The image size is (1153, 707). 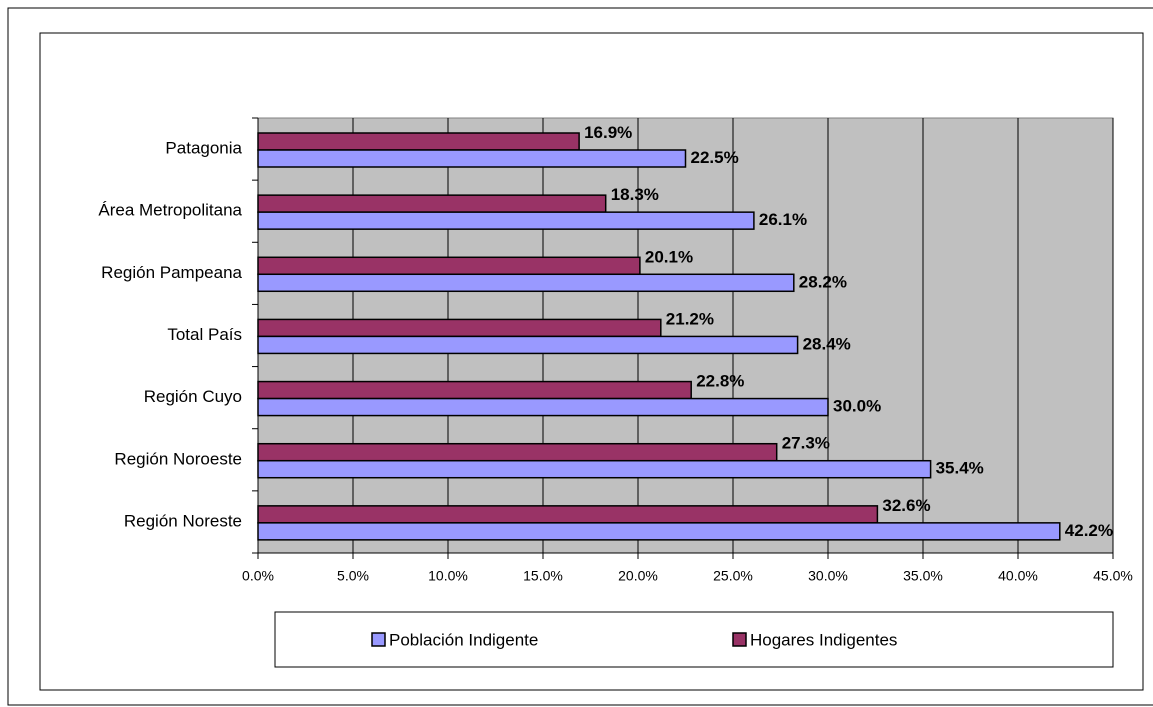 I want to click on y-tick-label: Región Noreste, so click(x=183, y=520).